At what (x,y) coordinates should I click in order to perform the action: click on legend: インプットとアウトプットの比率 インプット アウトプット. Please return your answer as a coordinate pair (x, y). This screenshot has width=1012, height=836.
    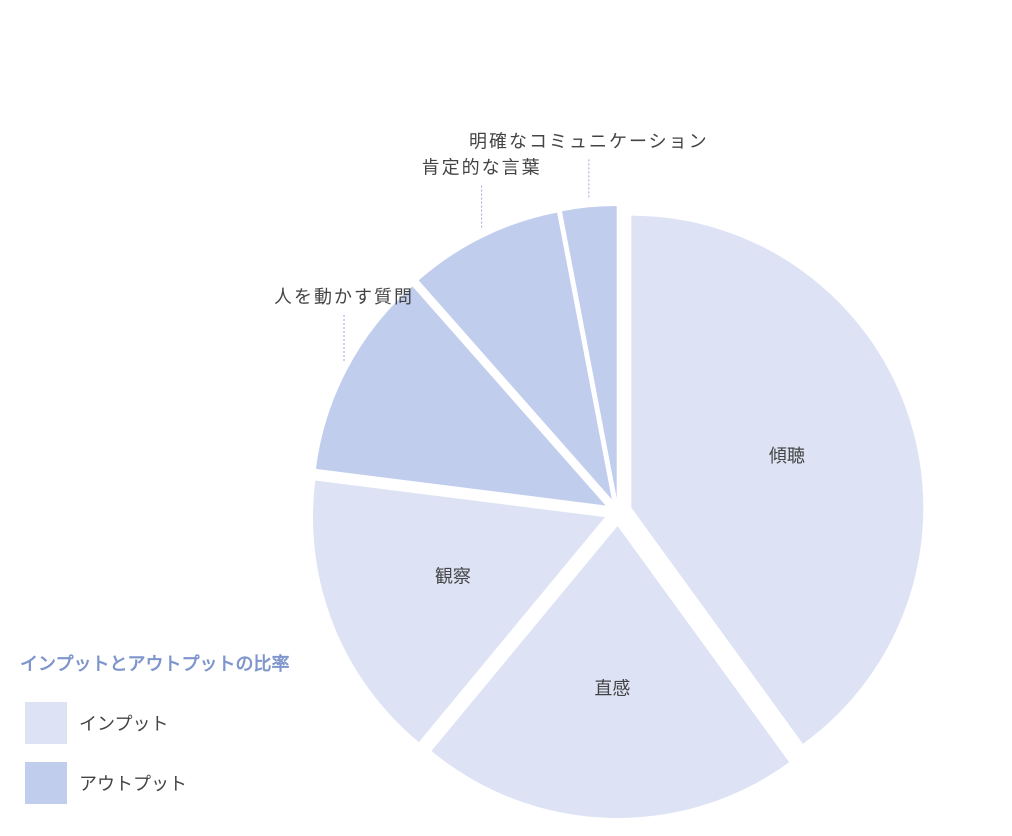
    Looking at the image, I should click on (154, 736).